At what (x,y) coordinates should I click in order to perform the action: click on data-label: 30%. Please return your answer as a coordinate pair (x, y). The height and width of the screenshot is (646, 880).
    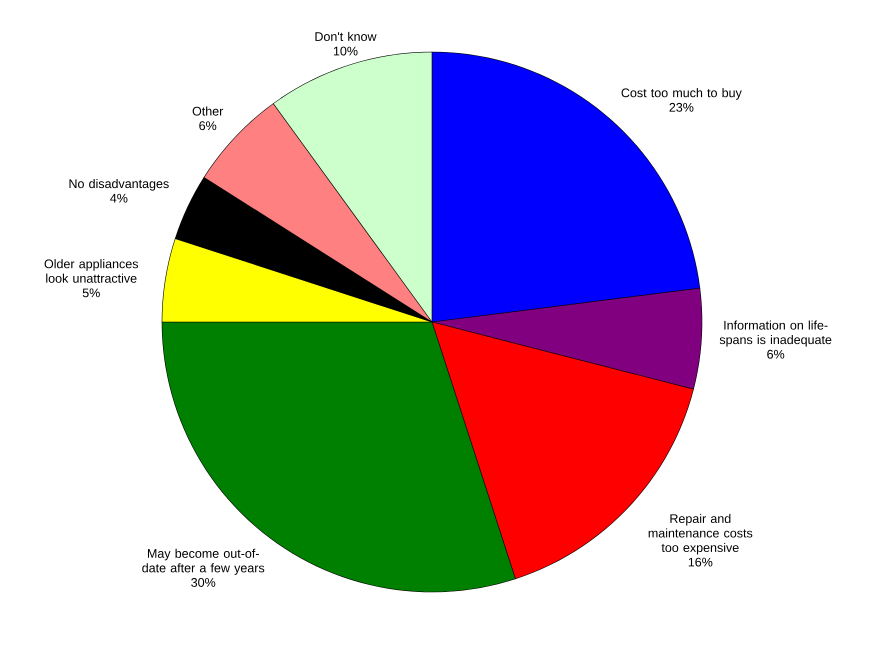
    Looking at the image, I should click on (203, 582).